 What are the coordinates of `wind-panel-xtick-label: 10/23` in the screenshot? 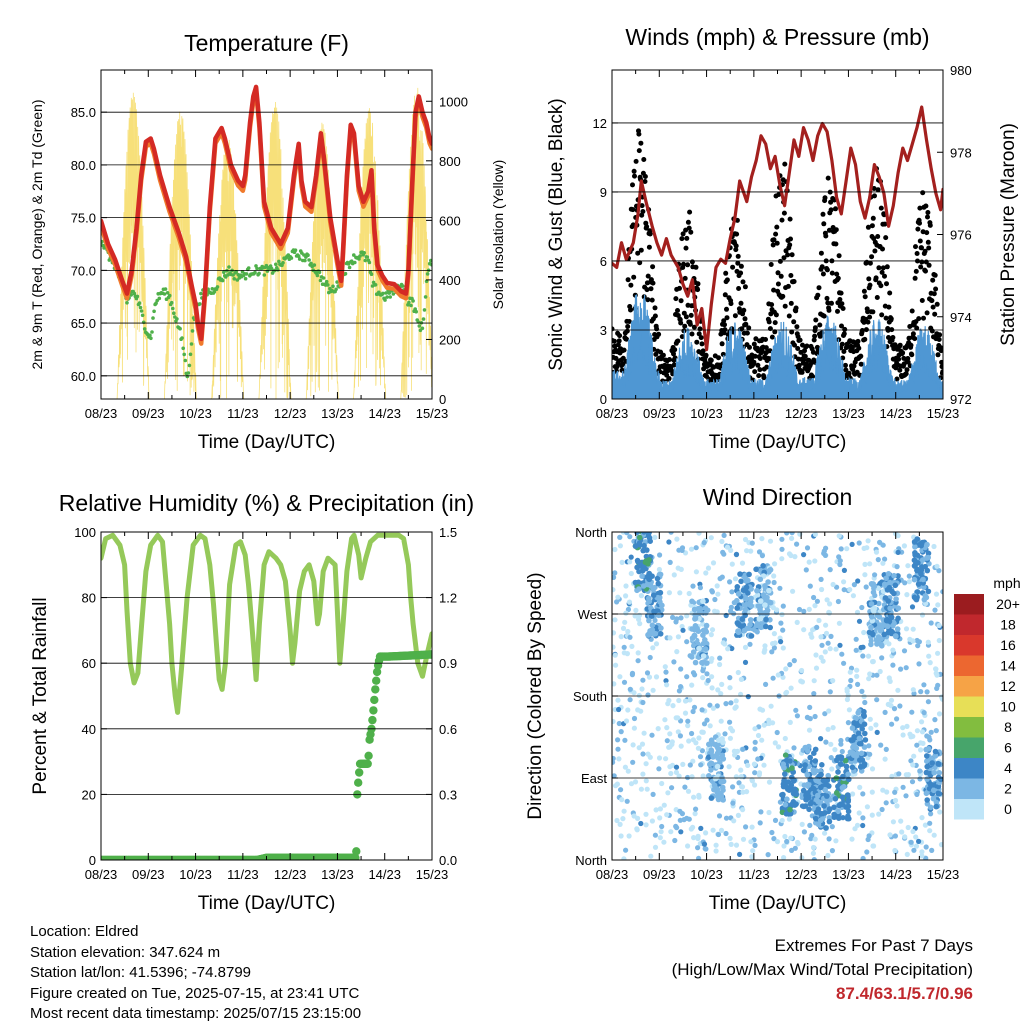 It's located at (706, 413).